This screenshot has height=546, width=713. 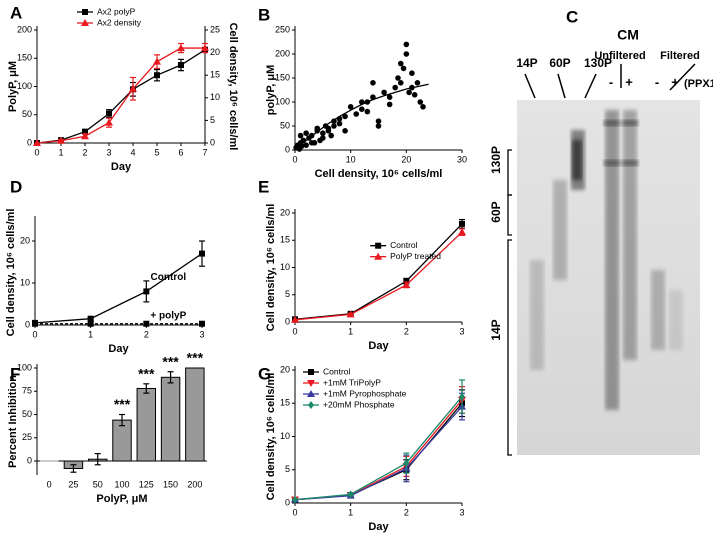 I want to click on series-label: + polyP, so click(x=168, y=315).